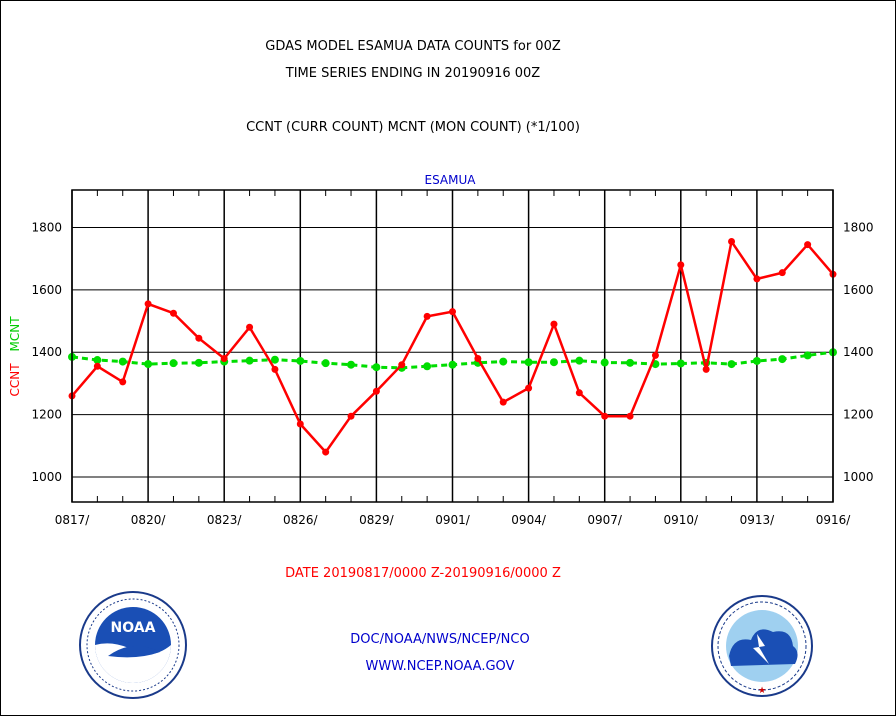  What do you see at coordinates (46, 352) in the screenshot?
I see `y-tick-label-left: 1400` at bounding box center [46, 352].